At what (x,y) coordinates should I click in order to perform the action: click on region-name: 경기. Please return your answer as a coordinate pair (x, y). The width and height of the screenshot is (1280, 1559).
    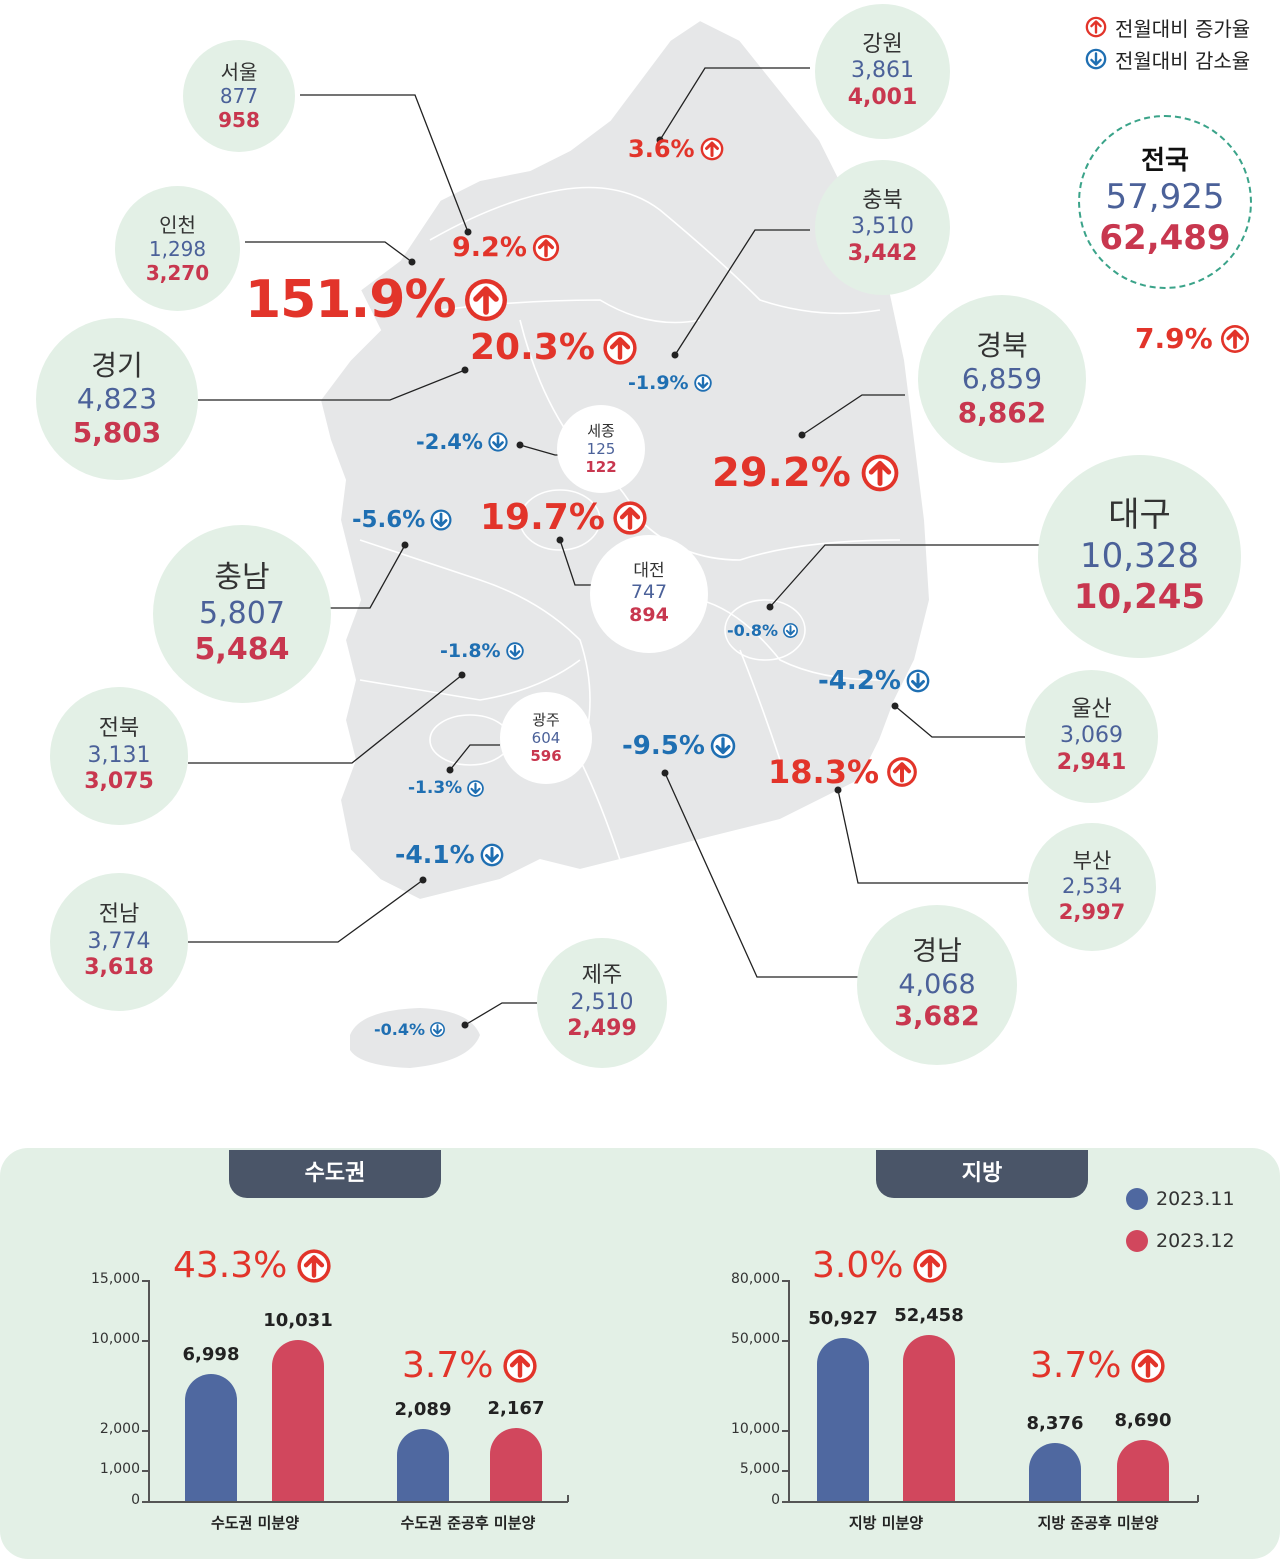
    Looking at the image, I should click on (117, 365).